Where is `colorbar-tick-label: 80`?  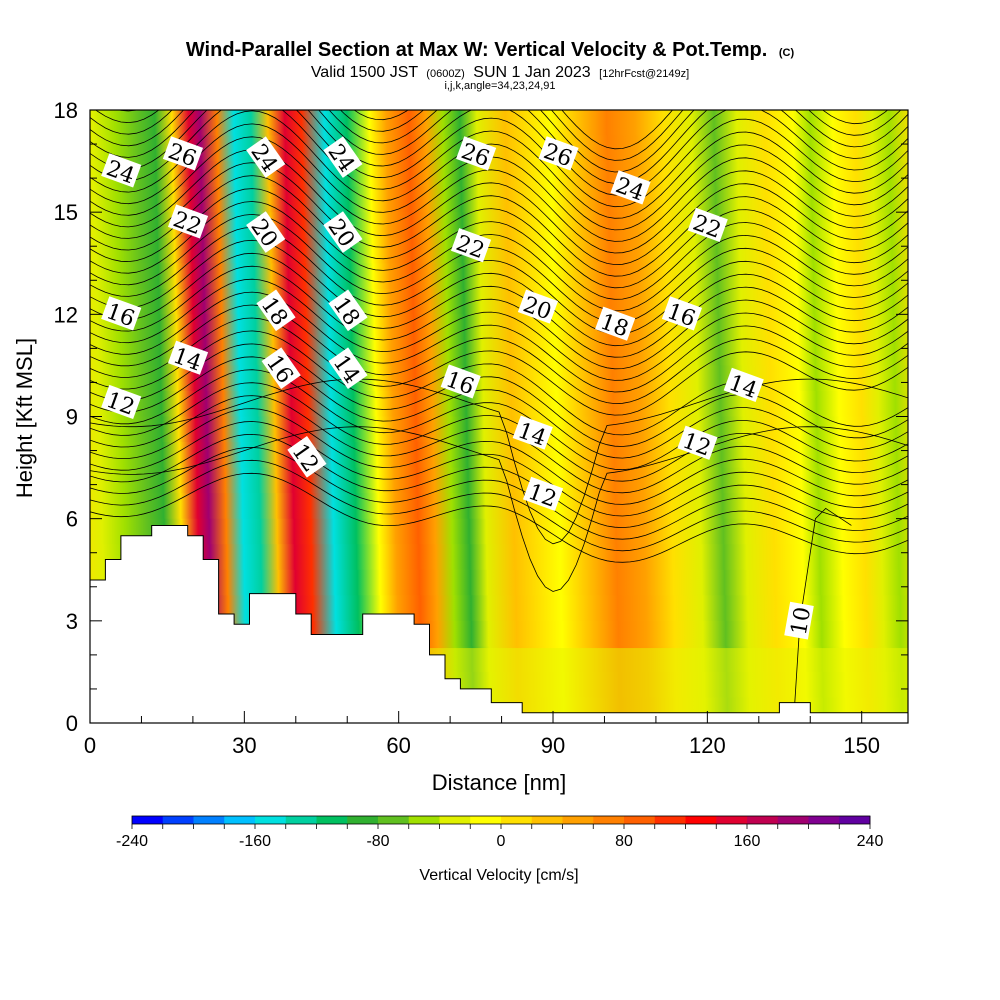
colorbar-tick-label: 80 is located at coordinates (624, 841).